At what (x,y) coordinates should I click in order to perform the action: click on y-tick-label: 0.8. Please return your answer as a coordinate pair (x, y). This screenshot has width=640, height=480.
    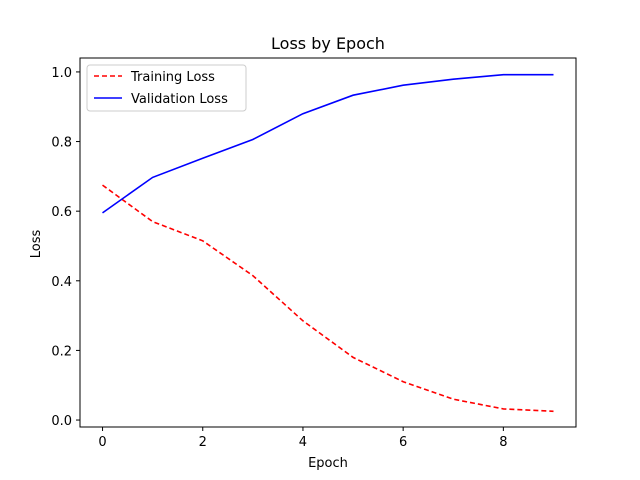
    Looking at the image, I should click on (61, 143).